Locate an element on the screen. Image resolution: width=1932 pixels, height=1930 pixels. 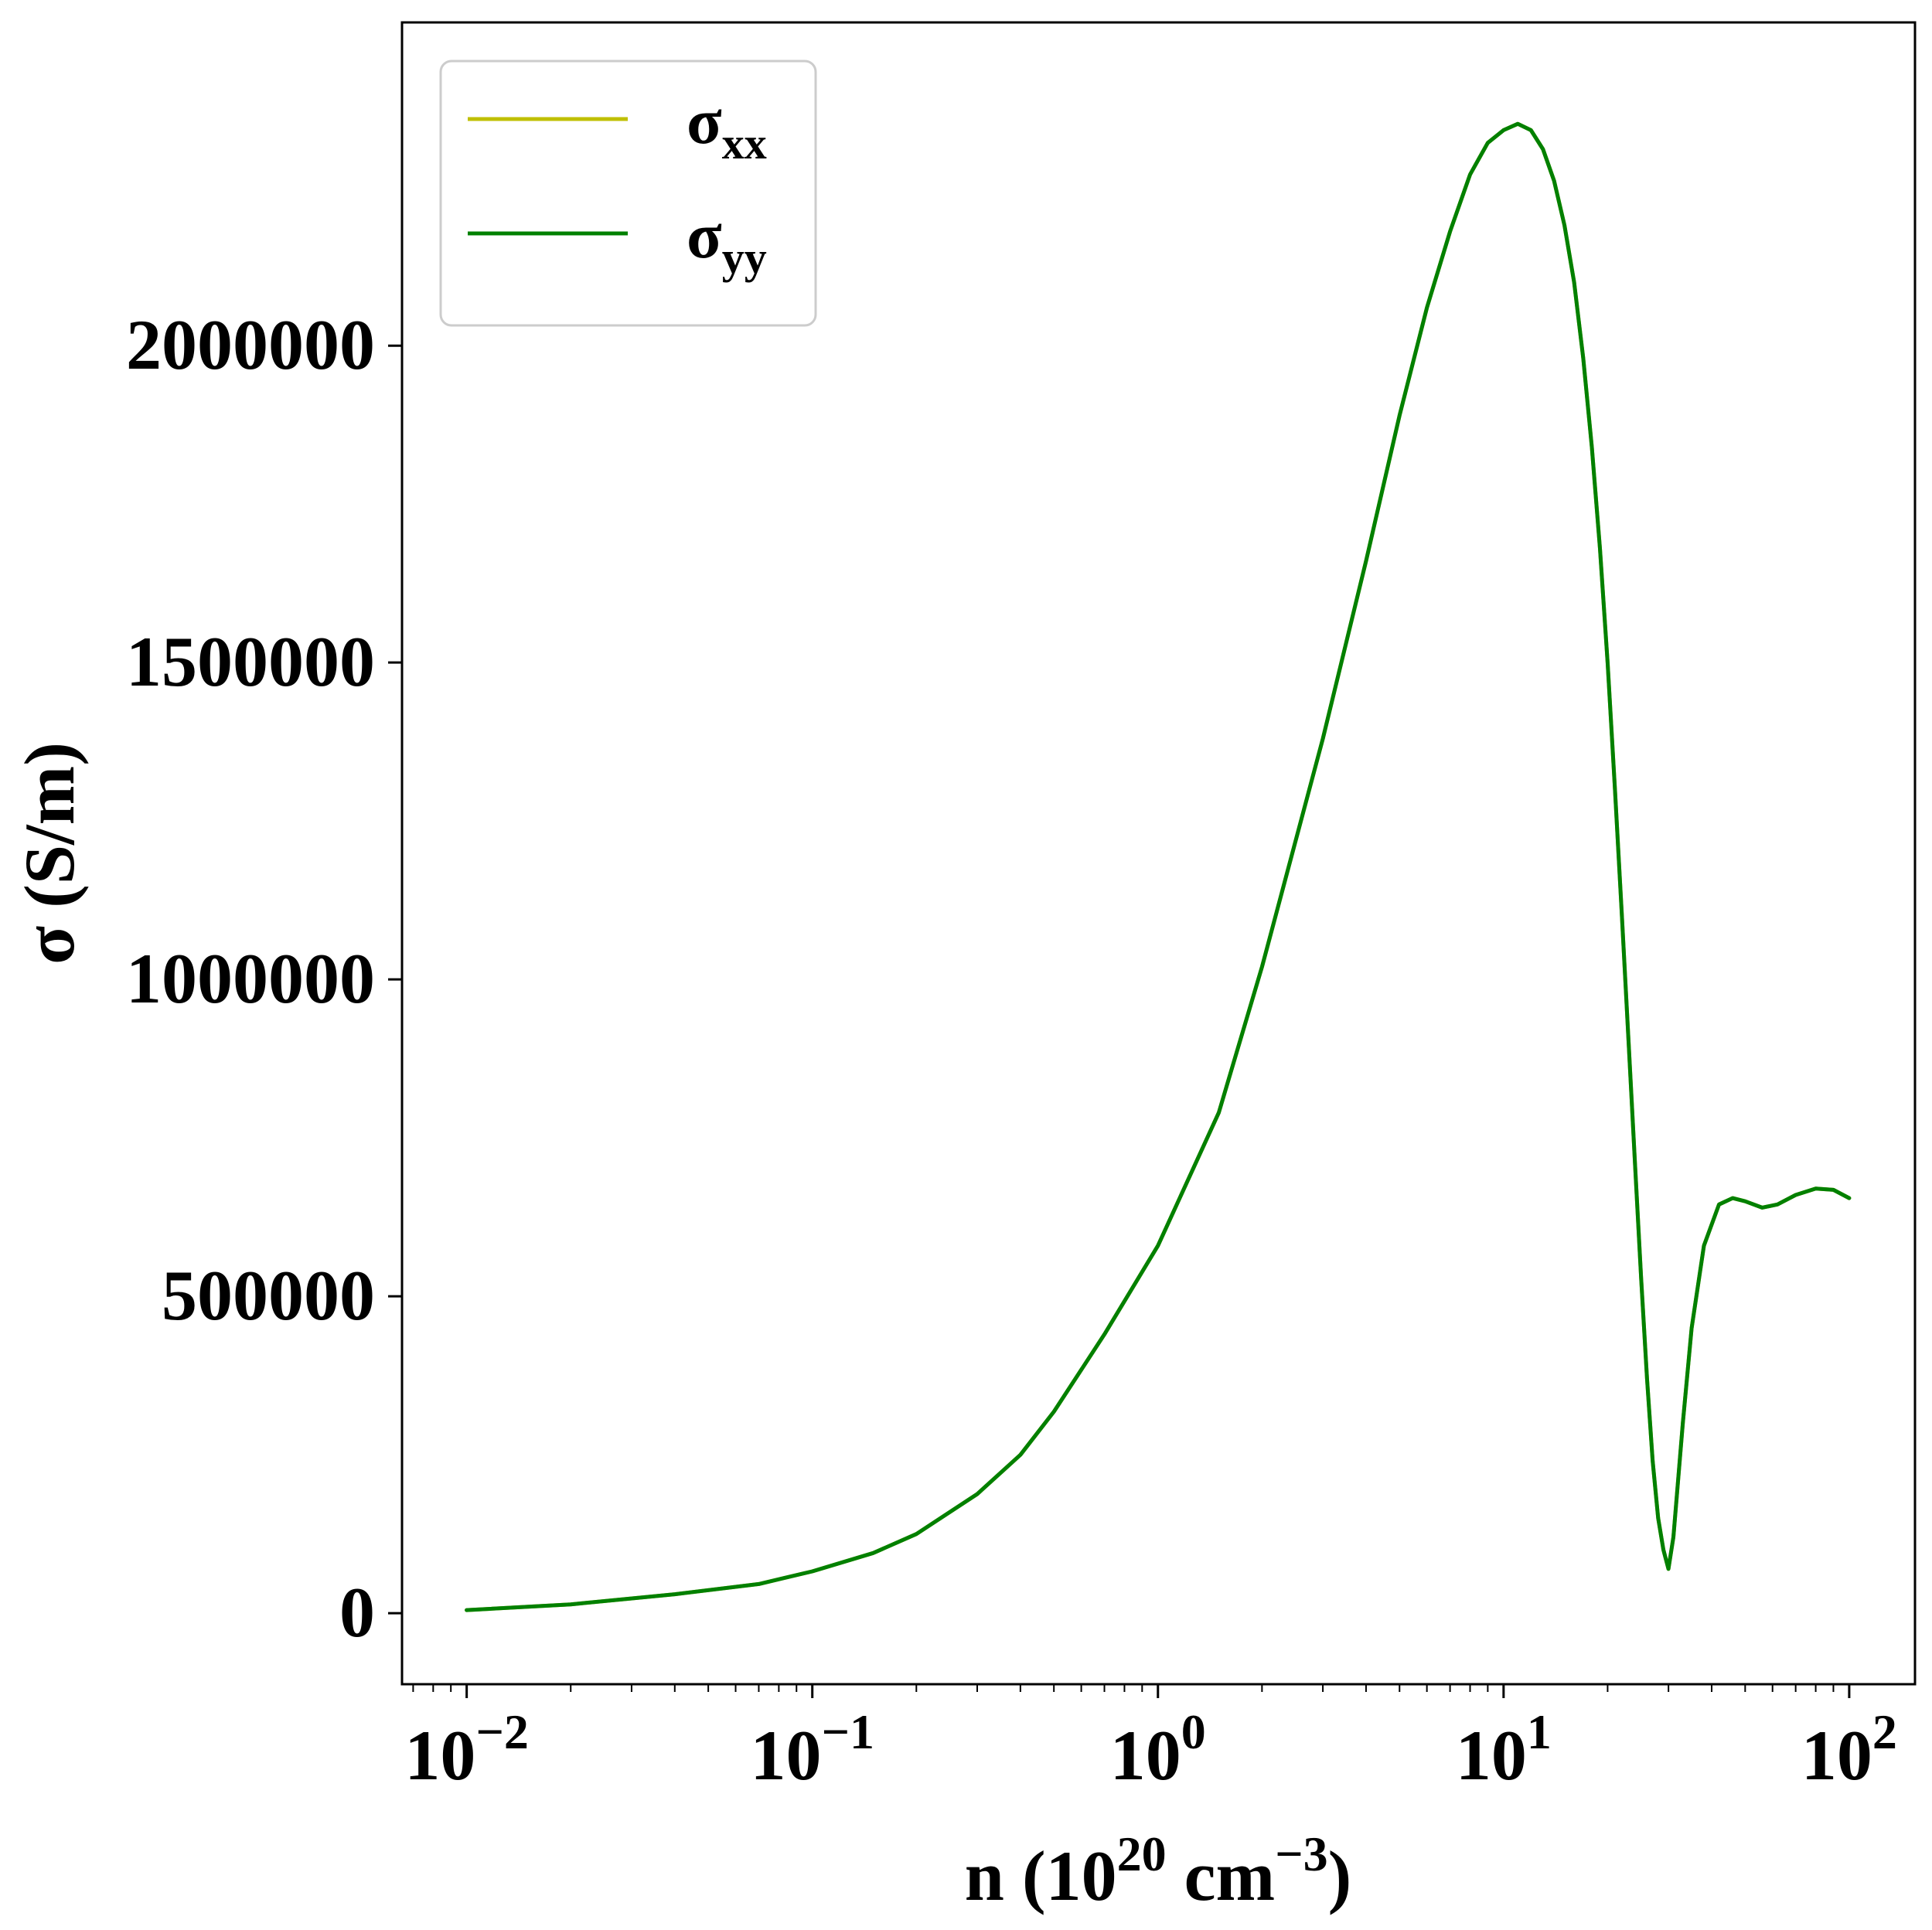
y-tick-label: 2000000 is located at coordinates (250, 345).